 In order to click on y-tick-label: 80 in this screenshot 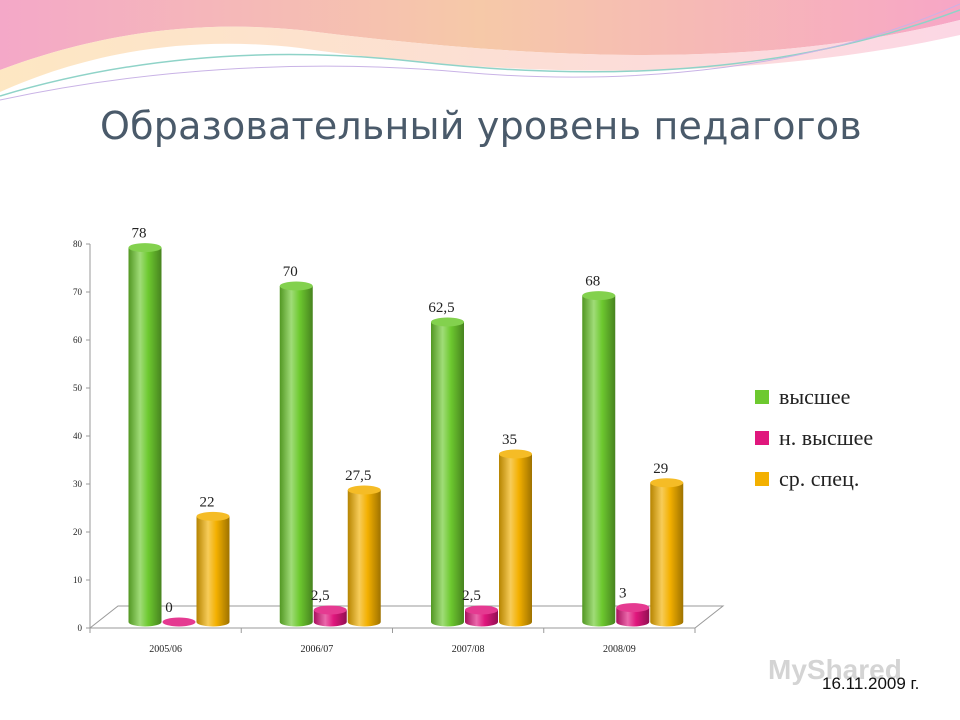, I will do `click(78, 244)`.